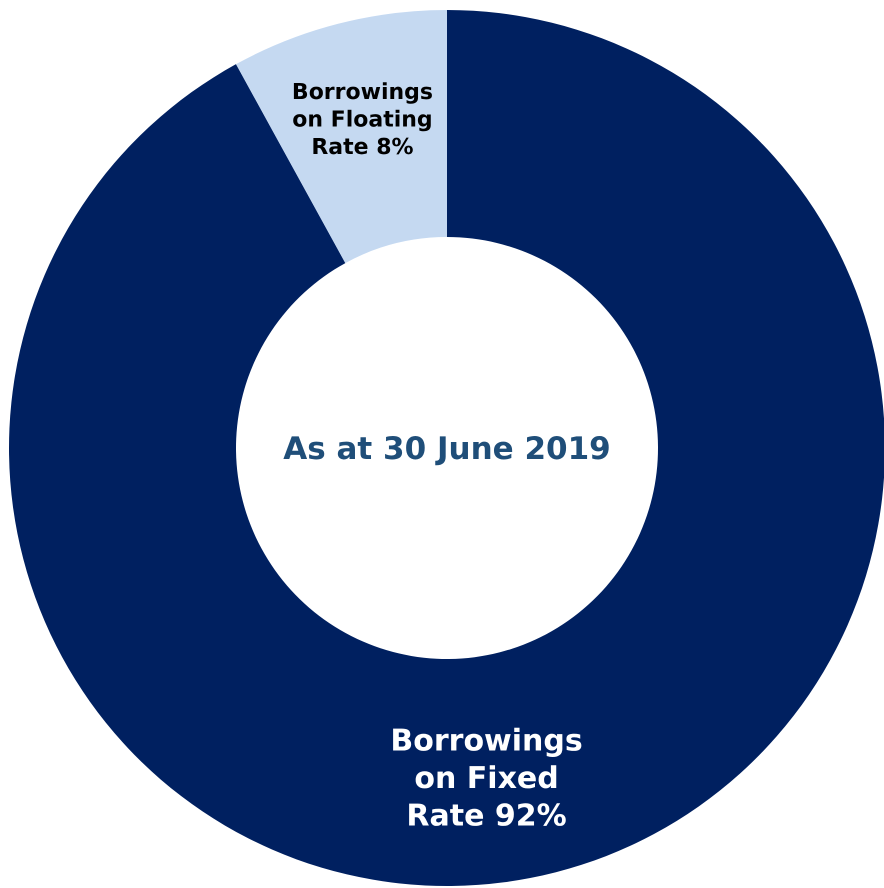 The height and width of the screenshot is (888, 884). Describe the element at coordinates (486, 778) in the screenshot. I see `slice-label: Borrowings on Fixed Rate 92%` at that location.